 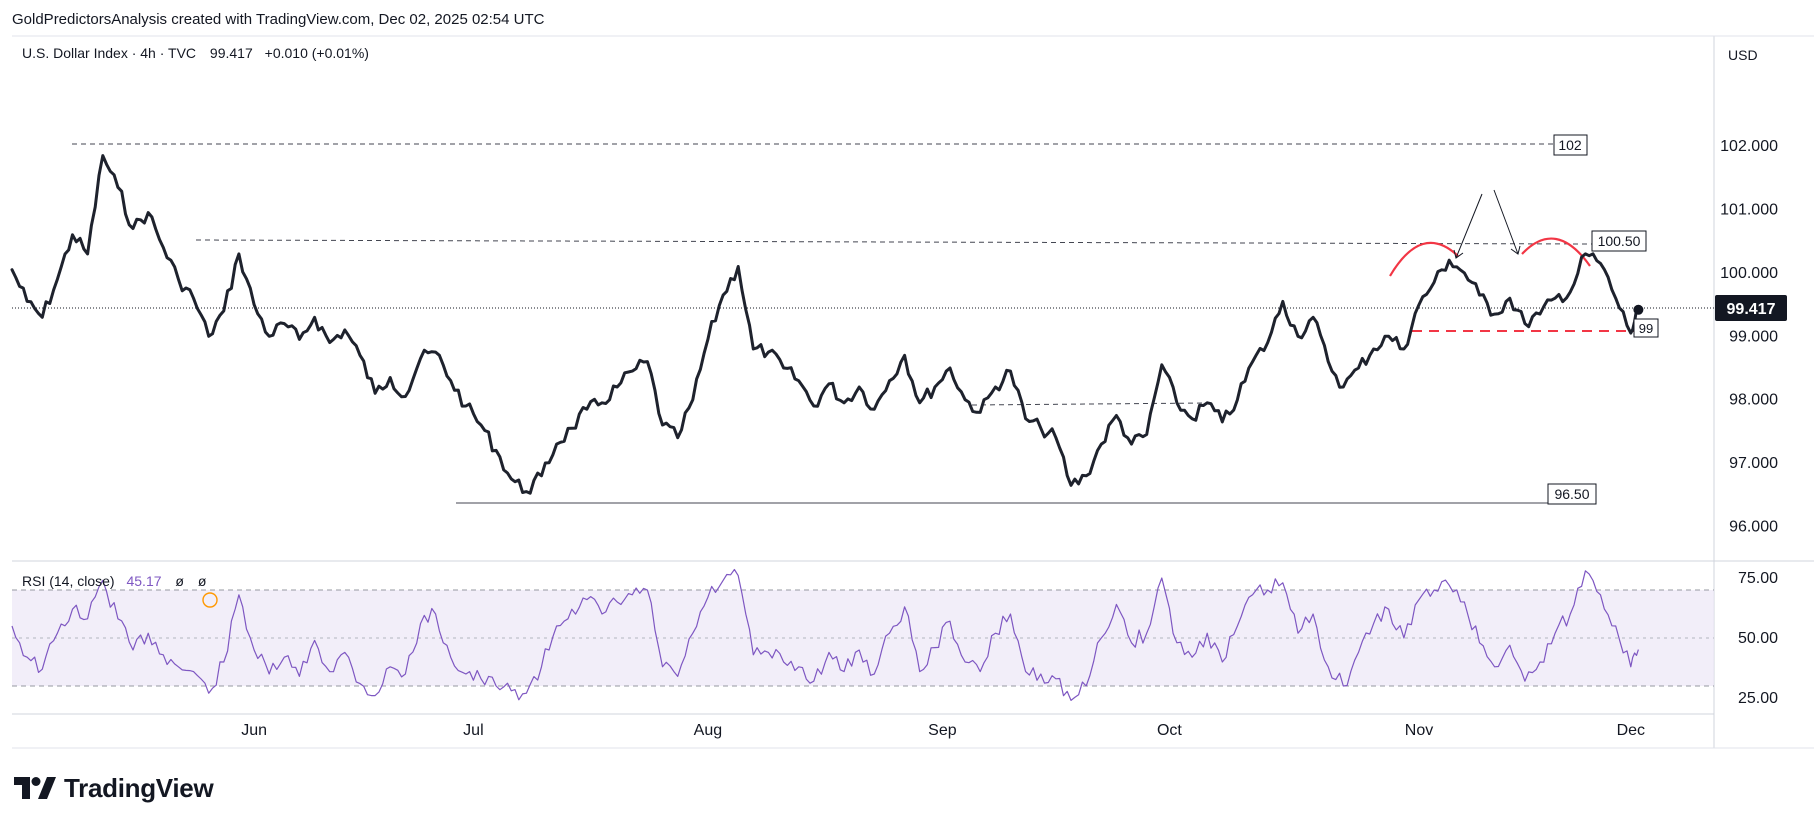 What do you see at coordinates (1749, 273) in the screenshot?
I see `price-tick-label: 100.000` at bounding box center [1749, 273].